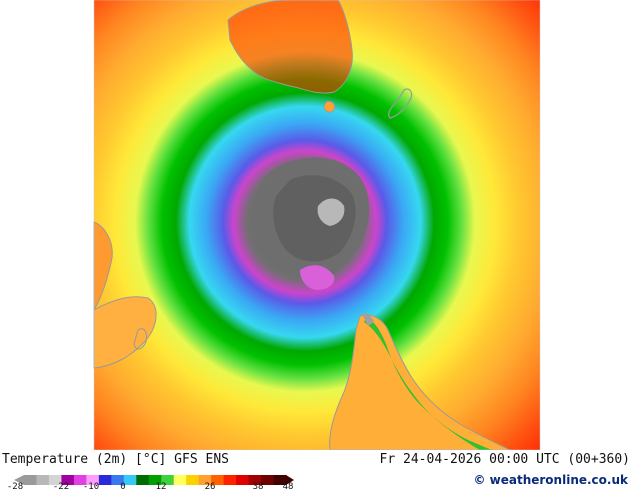  I want to click on legend-tick-label: 12, so click(161, 487).